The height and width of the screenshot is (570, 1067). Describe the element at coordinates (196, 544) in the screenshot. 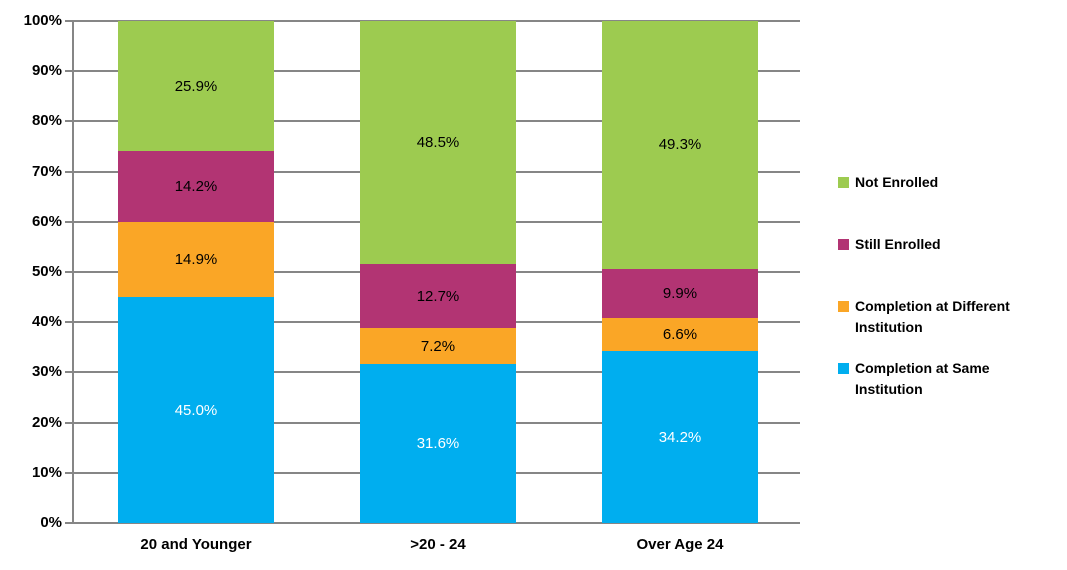

I see `x-tick-label: 20 and Younger` at that location.